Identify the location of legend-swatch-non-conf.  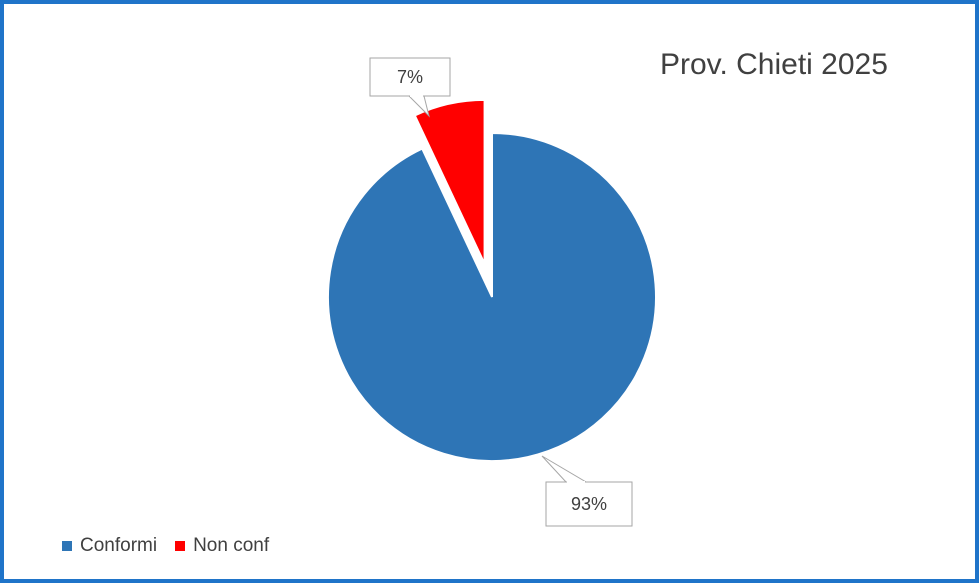
(180, 546).